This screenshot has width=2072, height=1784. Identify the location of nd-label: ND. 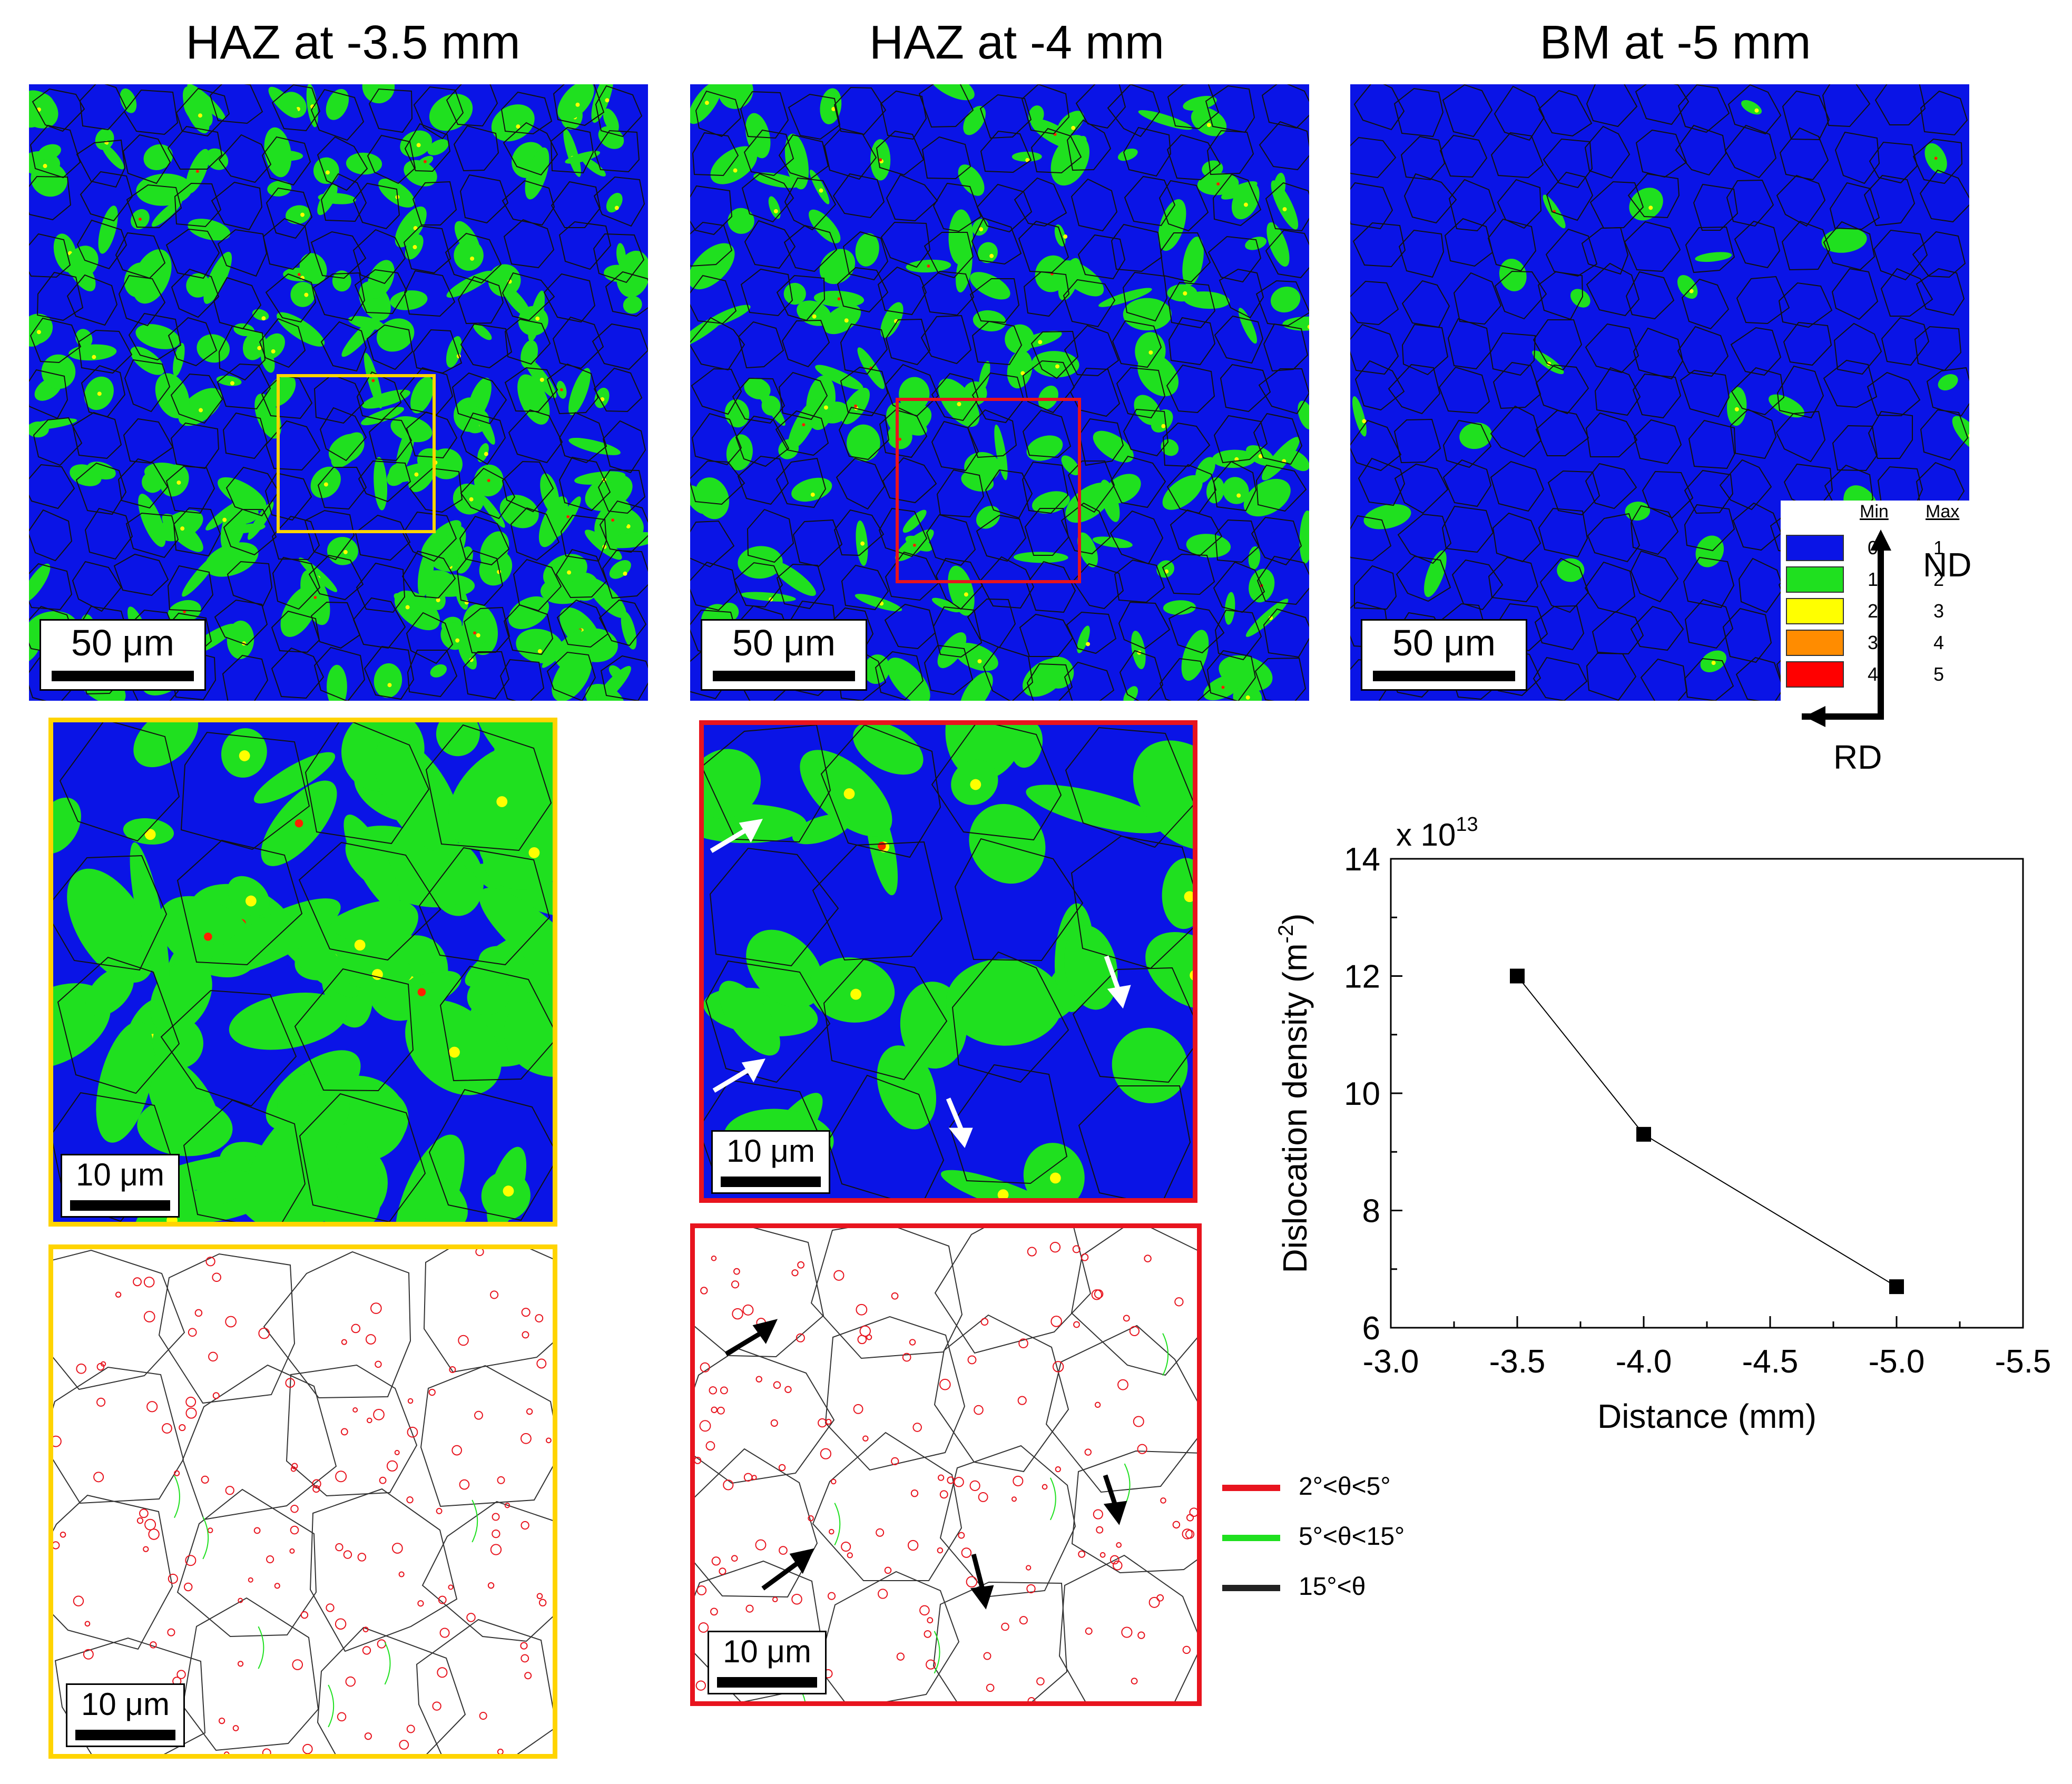
(1948, 565).